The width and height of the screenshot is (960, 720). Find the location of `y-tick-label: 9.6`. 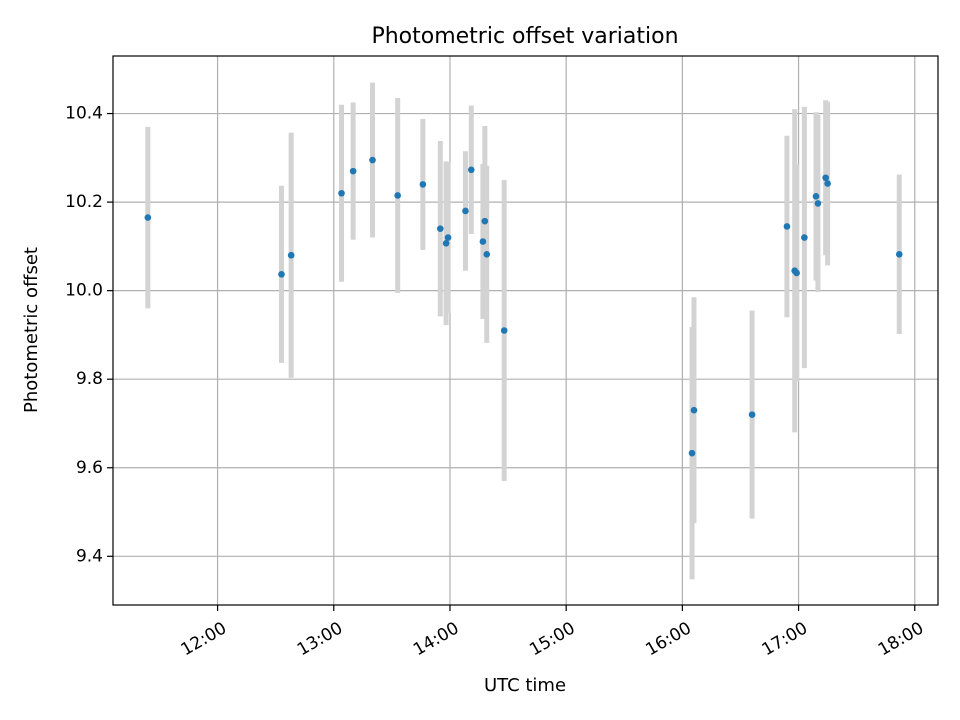

y-tick-label: 9.6 is located at coordinates (89, 468).